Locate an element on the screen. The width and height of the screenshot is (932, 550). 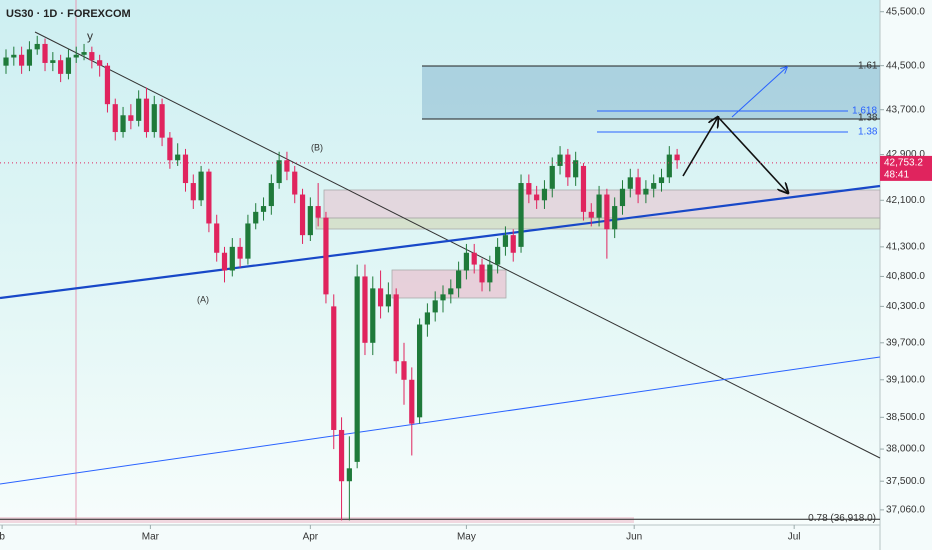
y-tick-label: 38,000.0 is located at coordinates (905, 449).